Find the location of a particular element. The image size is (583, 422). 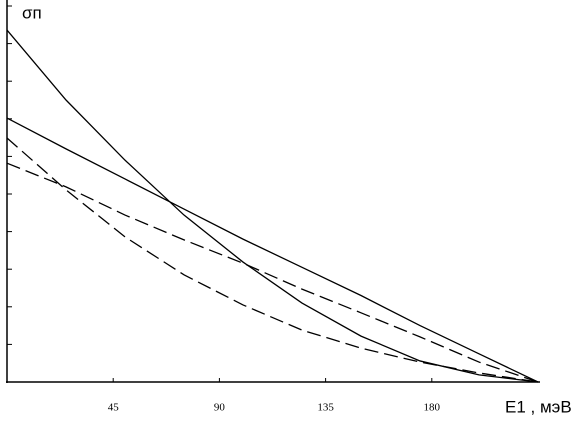

x-tick-label: 45 is located at coordinates (114, 408).